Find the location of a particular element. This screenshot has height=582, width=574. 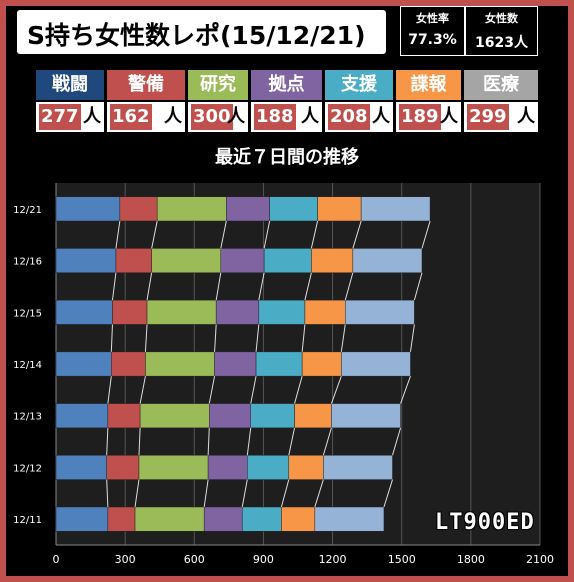

female-rate-value: 77.3% is located at coordinates (432, 40).